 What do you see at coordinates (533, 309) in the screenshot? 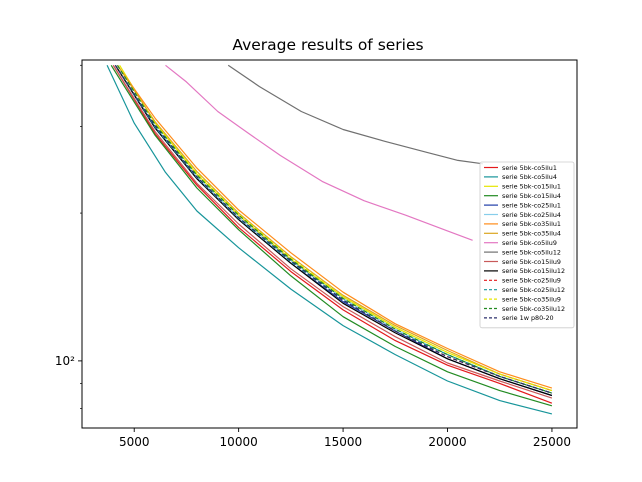
I see `legend-label: serie 5bk-co35ilu12` at bounding box center [533, 309].